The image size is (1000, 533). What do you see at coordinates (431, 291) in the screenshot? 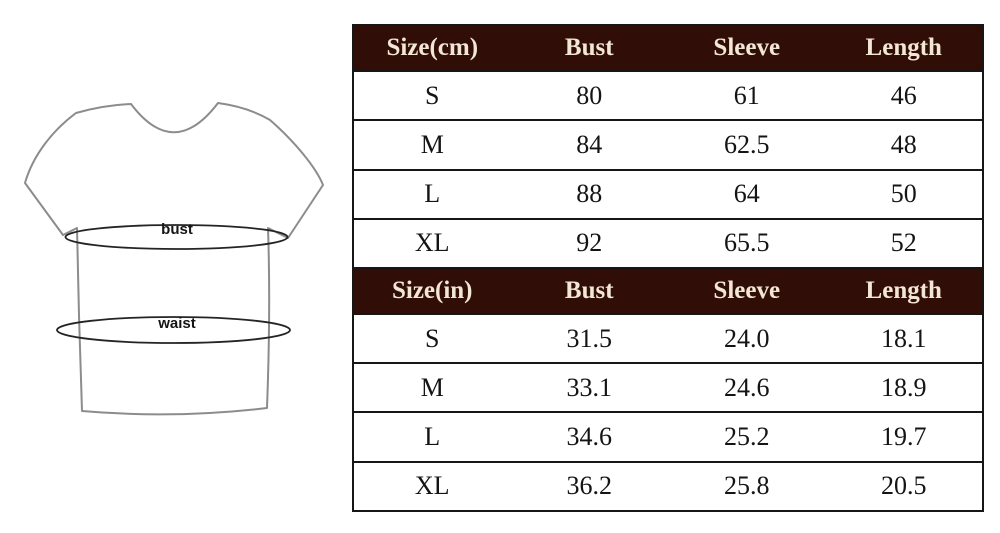
I see `header-size-in: Size(in)` at bounding box center [431, 291].